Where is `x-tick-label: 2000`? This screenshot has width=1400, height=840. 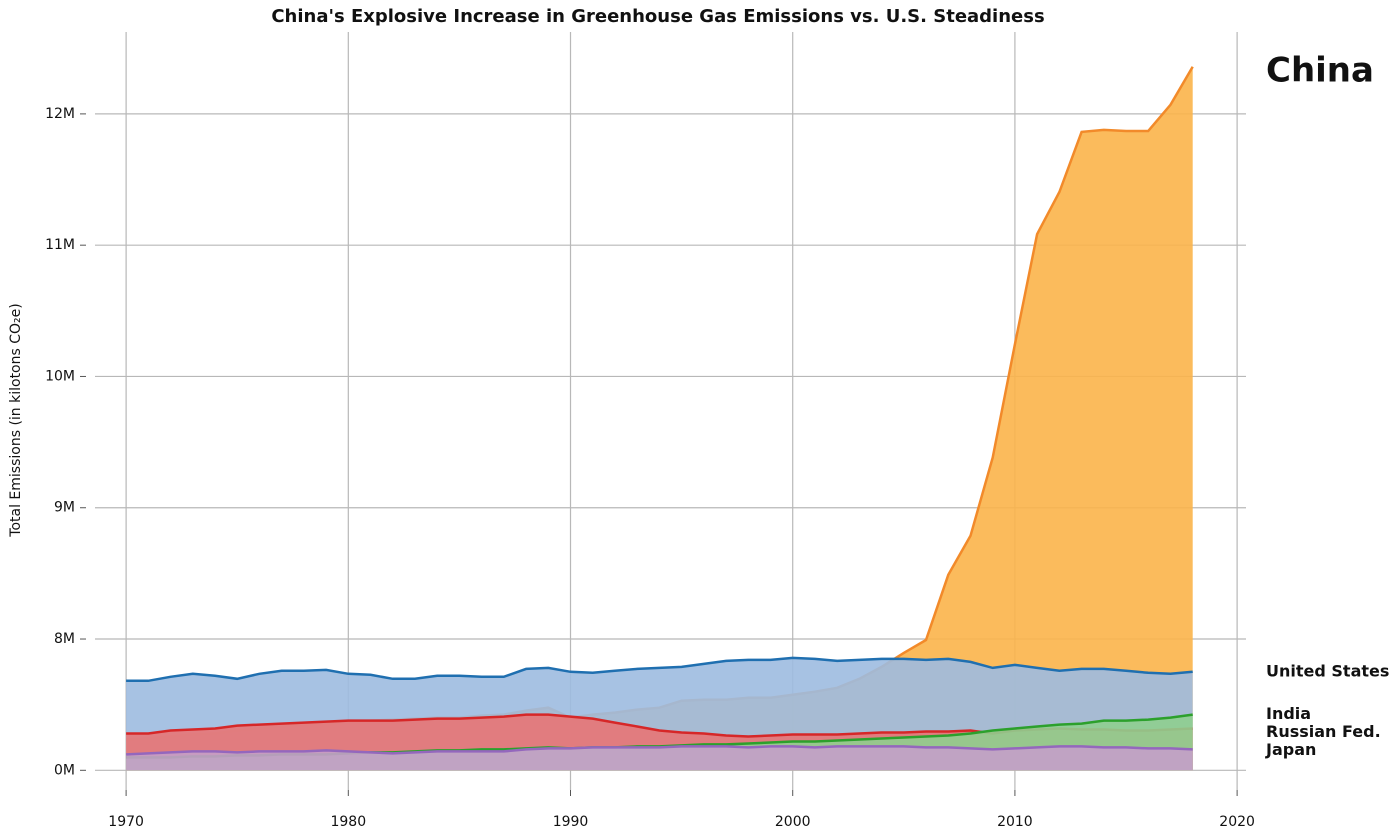
x-tick-label: 2000 is located at coordinates (793, 822).